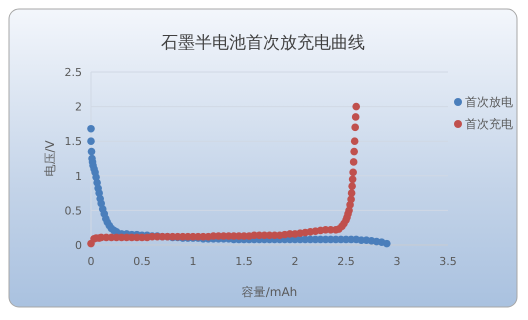 The width and height of the screenshot is (528, 320). I want to click on y-tick-label: 2.5, so click(73, 72).